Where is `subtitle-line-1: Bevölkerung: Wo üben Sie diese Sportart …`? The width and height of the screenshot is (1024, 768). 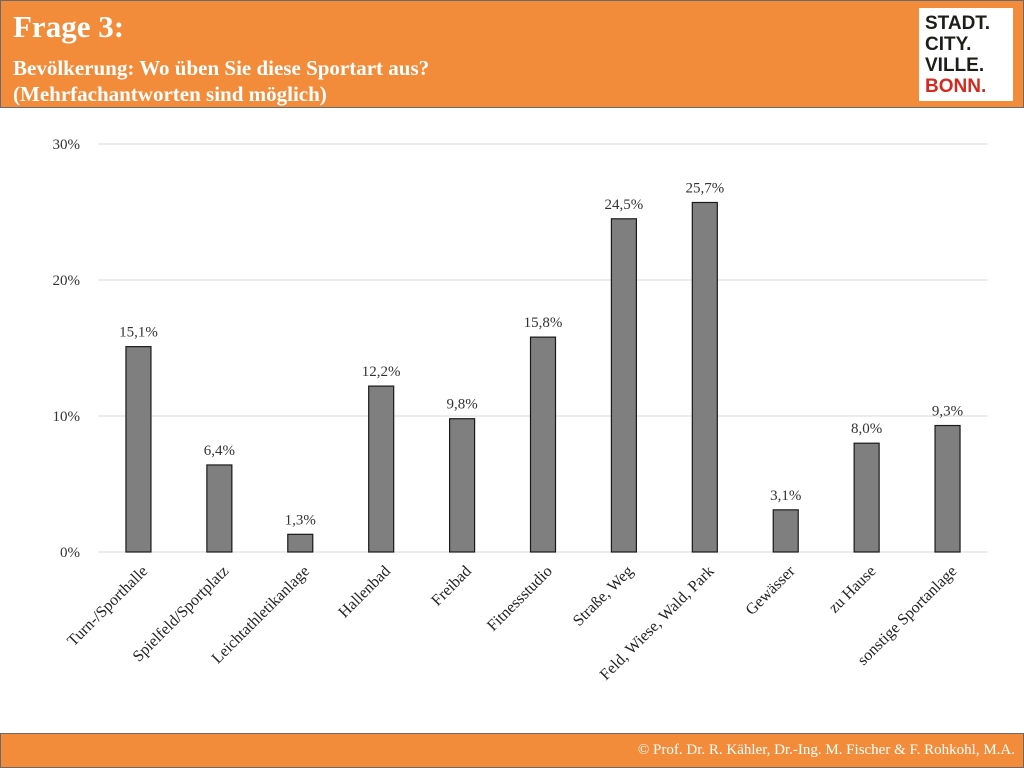
subtitle-line-1: Bevölkerung: Wo üben Sie diese Sportart … is located at coordinates (221, 68).